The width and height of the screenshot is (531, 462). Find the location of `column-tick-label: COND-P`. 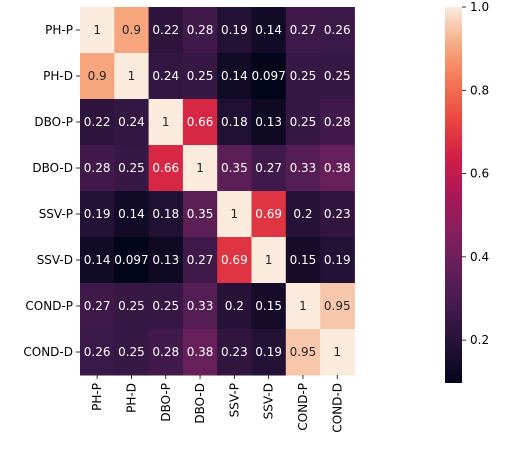

column-tick-label: COND-P is located at coordinates (303, 407).